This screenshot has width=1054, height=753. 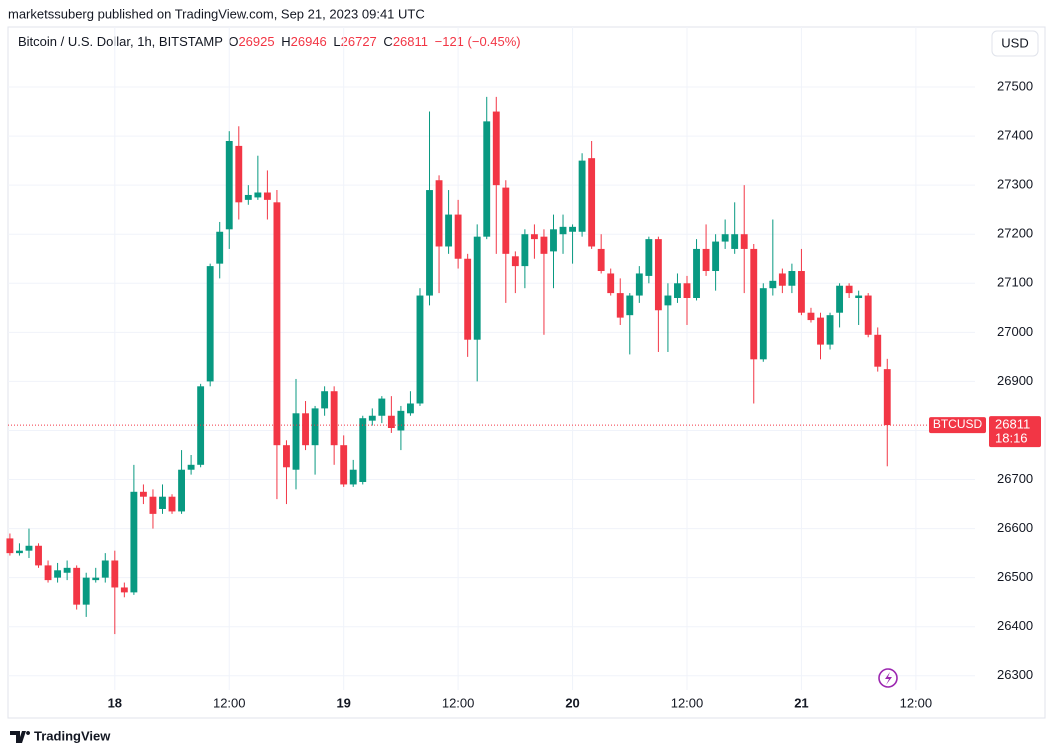 What do you see at coordinates (1015, 331) in the screenshot?
I see `y-tick-label: 27000` at bounding box center [1015, 331].